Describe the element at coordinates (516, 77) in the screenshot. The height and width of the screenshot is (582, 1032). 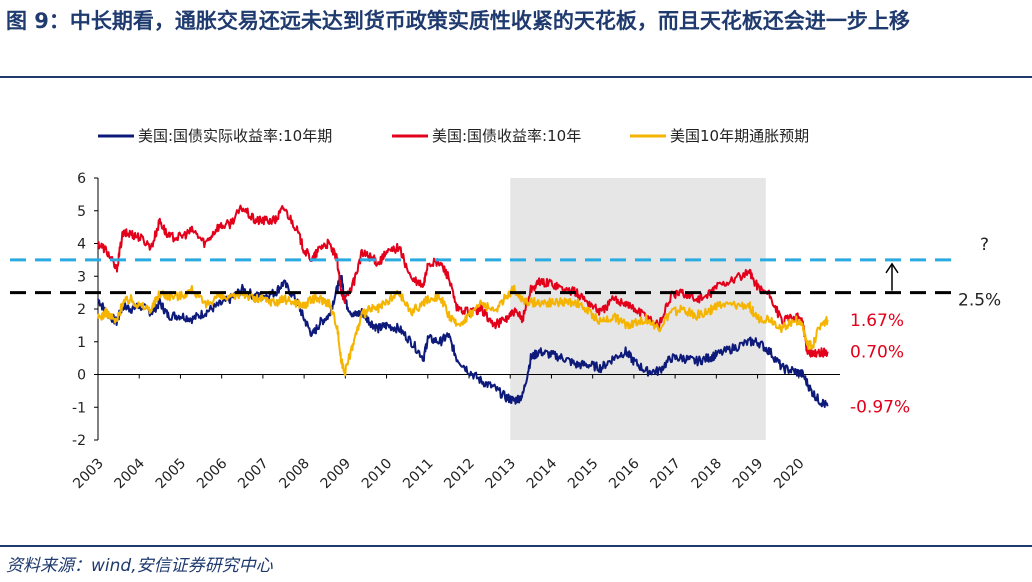
I see `header-divider` at that location.